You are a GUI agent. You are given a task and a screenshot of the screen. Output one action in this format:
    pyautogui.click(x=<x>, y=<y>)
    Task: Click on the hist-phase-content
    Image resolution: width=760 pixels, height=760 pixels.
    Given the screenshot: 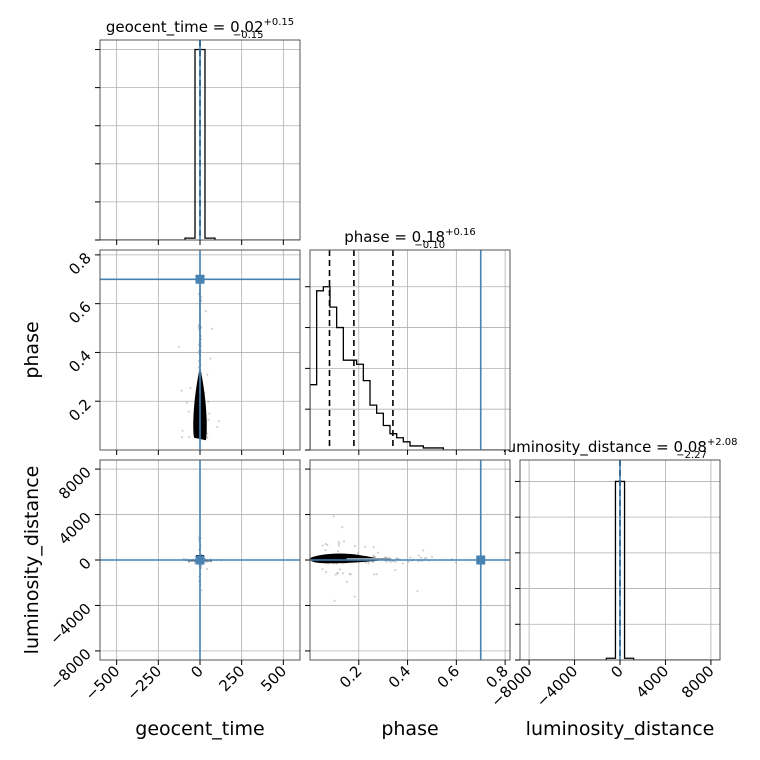 What is the action you would take?
    pyautogui.click(x=410, y=350)
    